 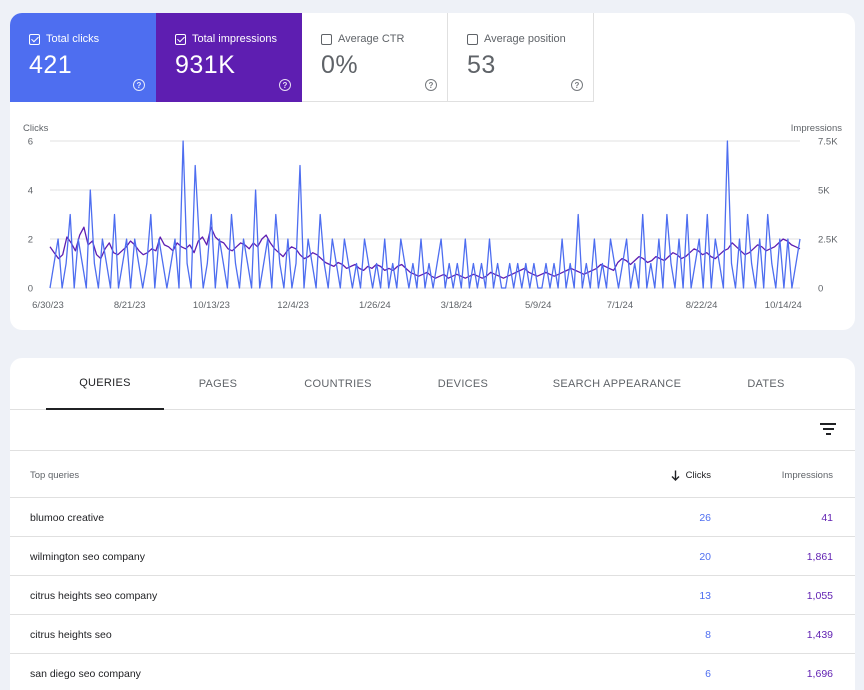 I want to click on tab-search-appearance: Search appearance, so click(x=617, y=384).